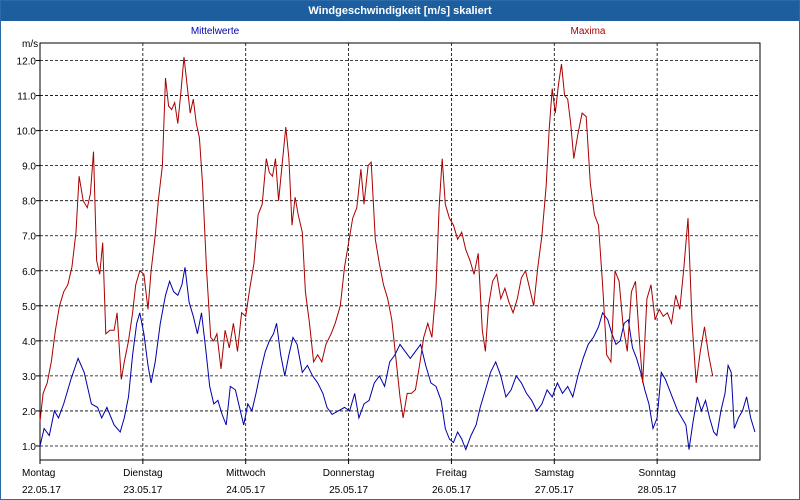 This screenshot has height=500, width=800. What do you see at coordinates (28, 255) in the screenshot?
I see `y-axis: 12.0 11.0 10.0 9.0 8.0 7.0 6.0 5.0 4.0 3.0 2.0 1.0` at bounding box center [28, 255].